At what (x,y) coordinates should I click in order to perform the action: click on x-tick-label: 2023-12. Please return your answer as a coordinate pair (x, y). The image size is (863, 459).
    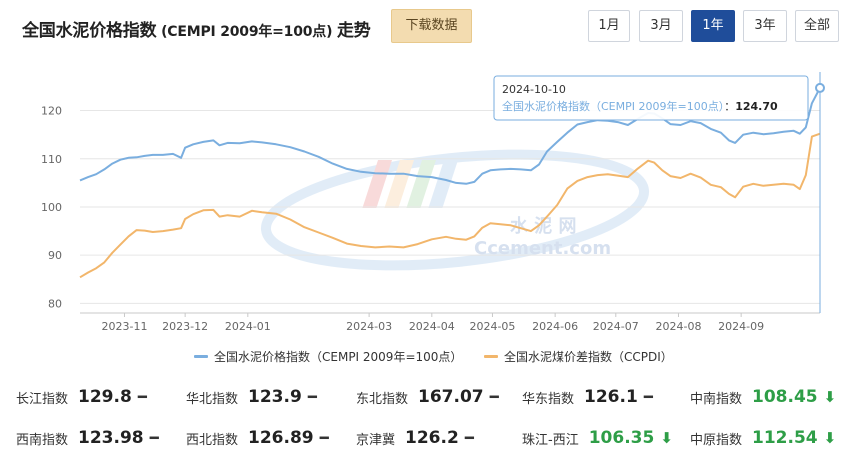
    Looking at the image, I should click on (185, 326).